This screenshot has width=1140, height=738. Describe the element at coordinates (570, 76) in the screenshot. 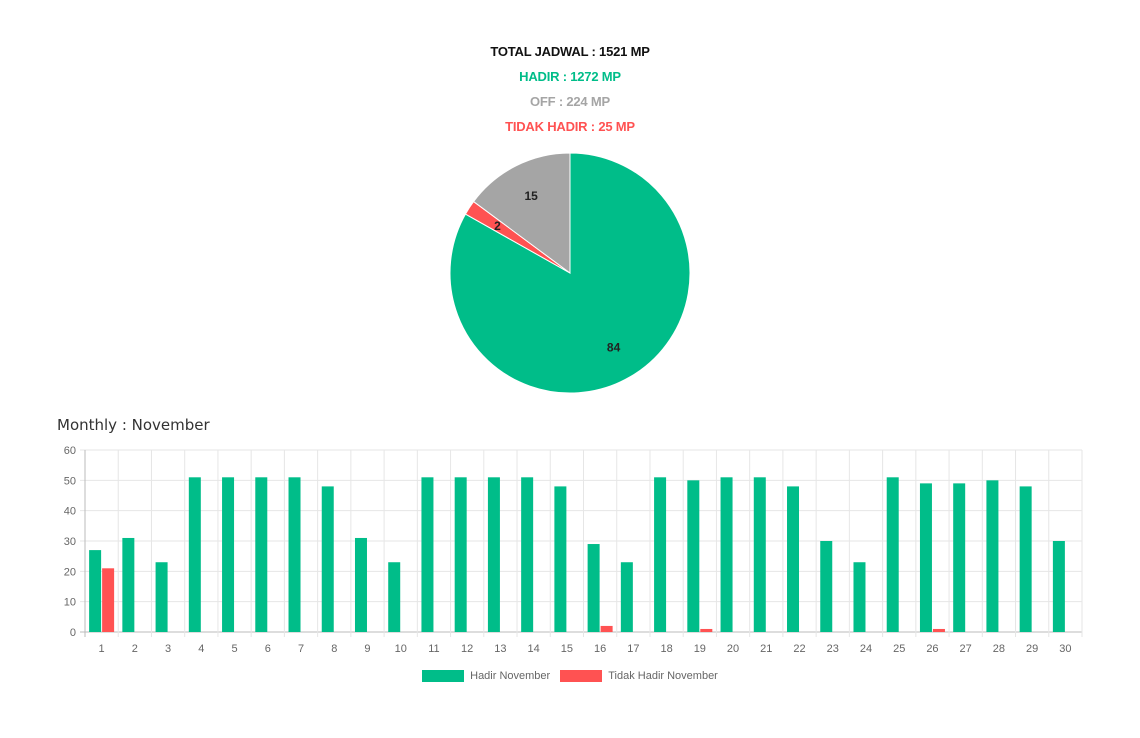

I see `hadir-label: HADIR : 1272 MP` at that location.